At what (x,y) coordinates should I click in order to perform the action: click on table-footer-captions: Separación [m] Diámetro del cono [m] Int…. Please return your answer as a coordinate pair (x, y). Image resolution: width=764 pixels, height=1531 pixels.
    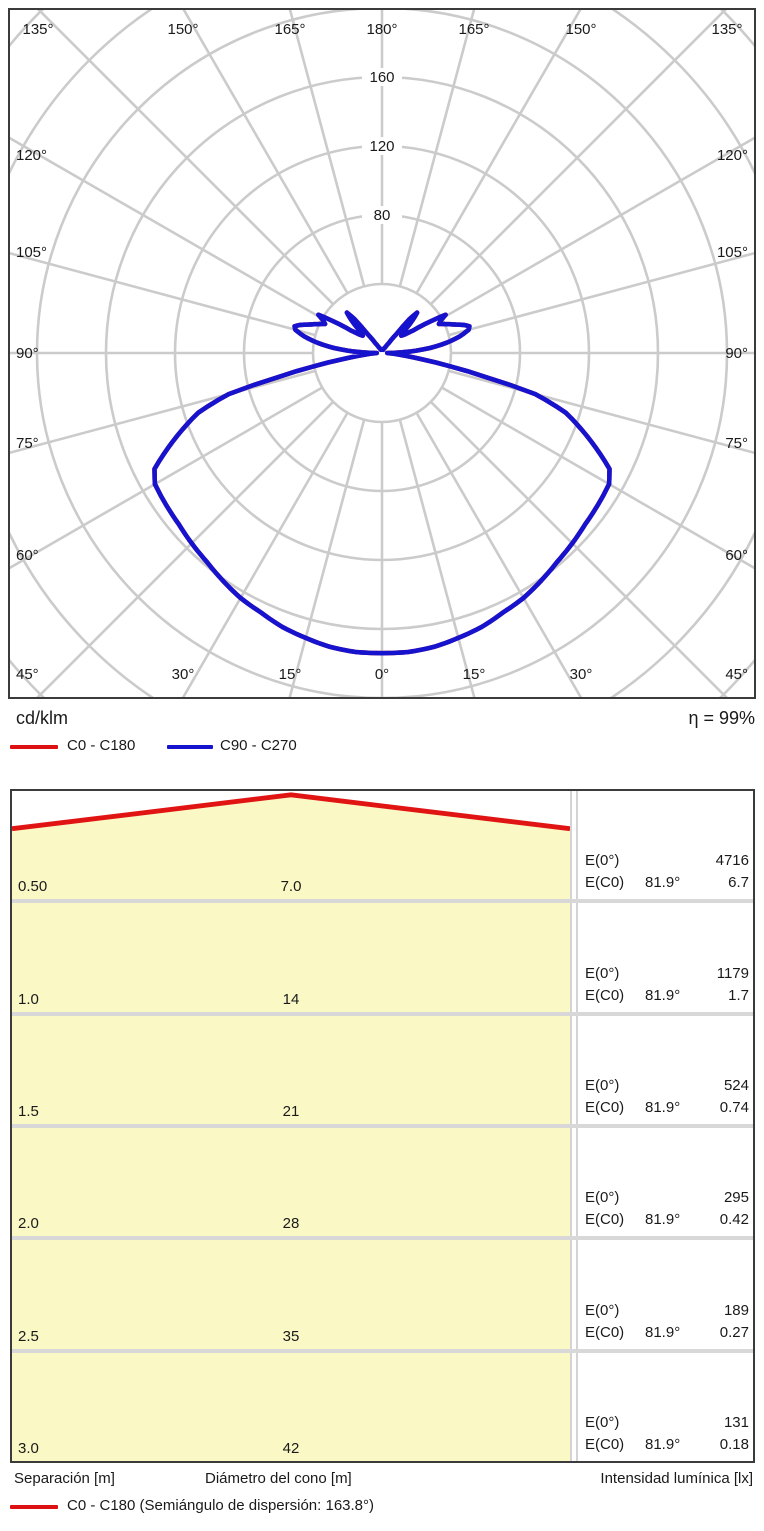
    Looking at the image, I should click on (382, 1480).